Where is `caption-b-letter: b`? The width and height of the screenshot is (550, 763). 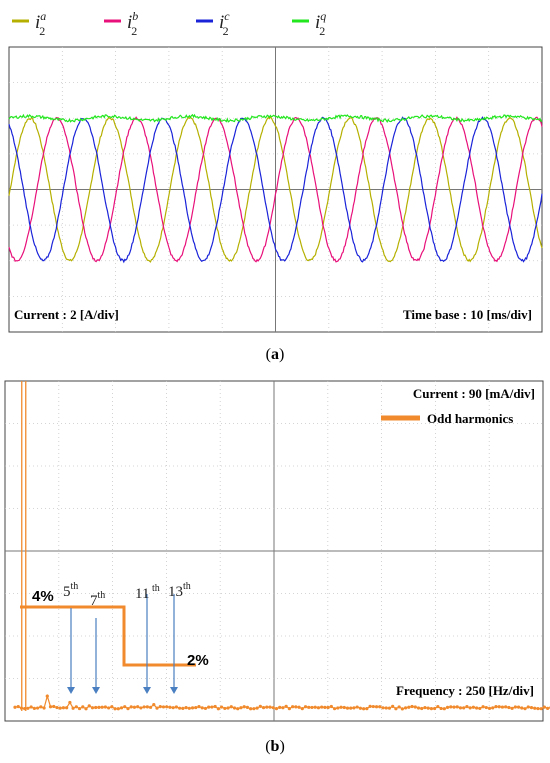 caption-b-letter: b is located at coordinates (275, 746).